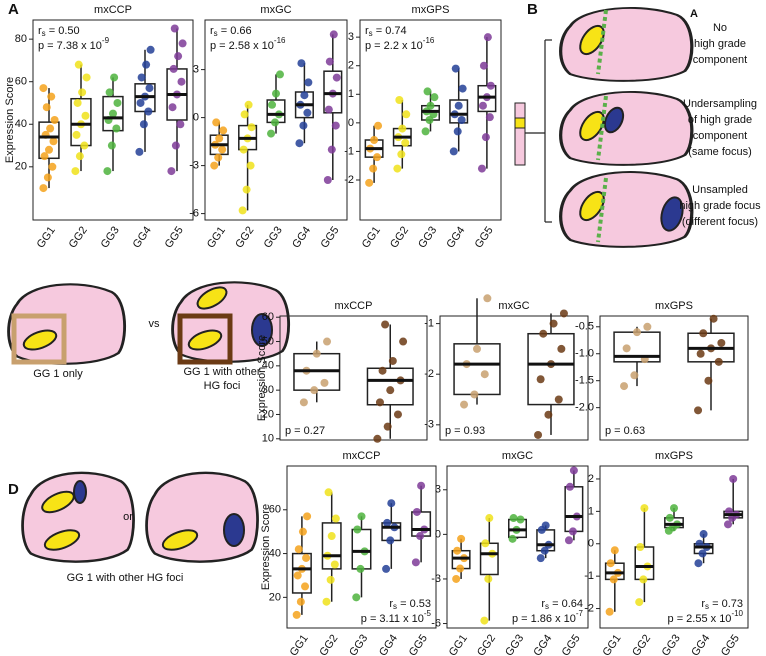 Image resolution: width=766 pixels, height=656 pixels. I want to click on annotation-part: = 0.50, so click(63, 31).